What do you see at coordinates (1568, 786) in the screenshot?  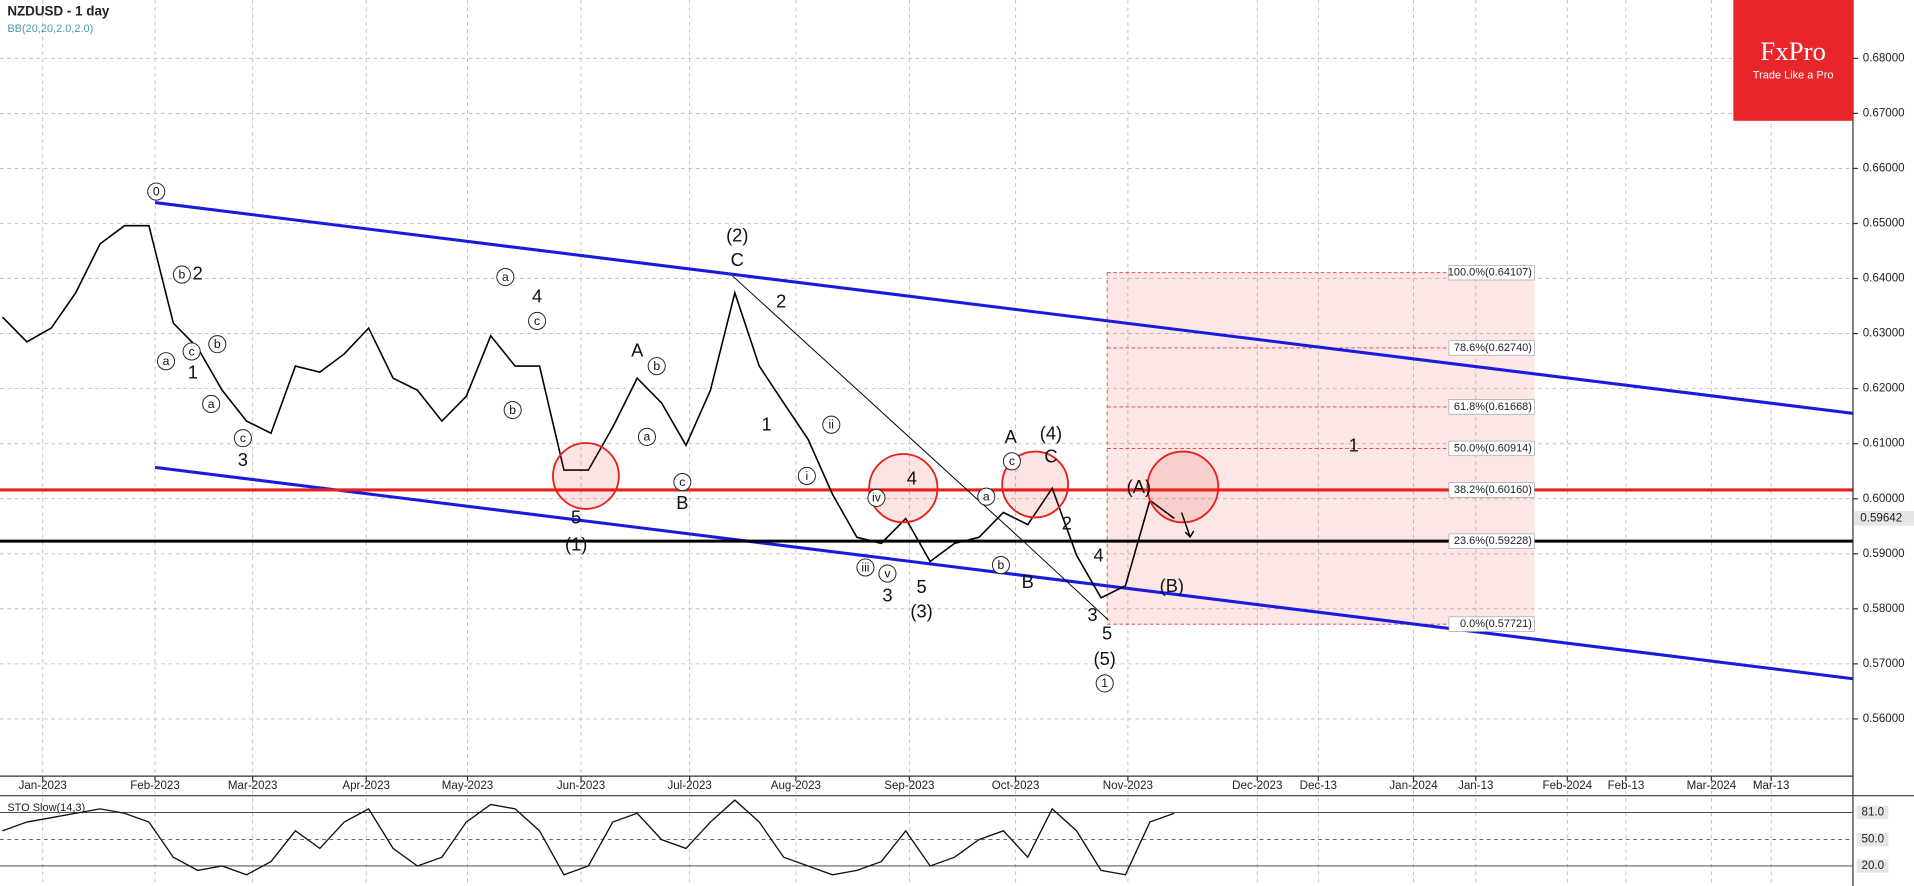 I see `x-tick-label: Feb-2024` at bounding box center [1568, 786].